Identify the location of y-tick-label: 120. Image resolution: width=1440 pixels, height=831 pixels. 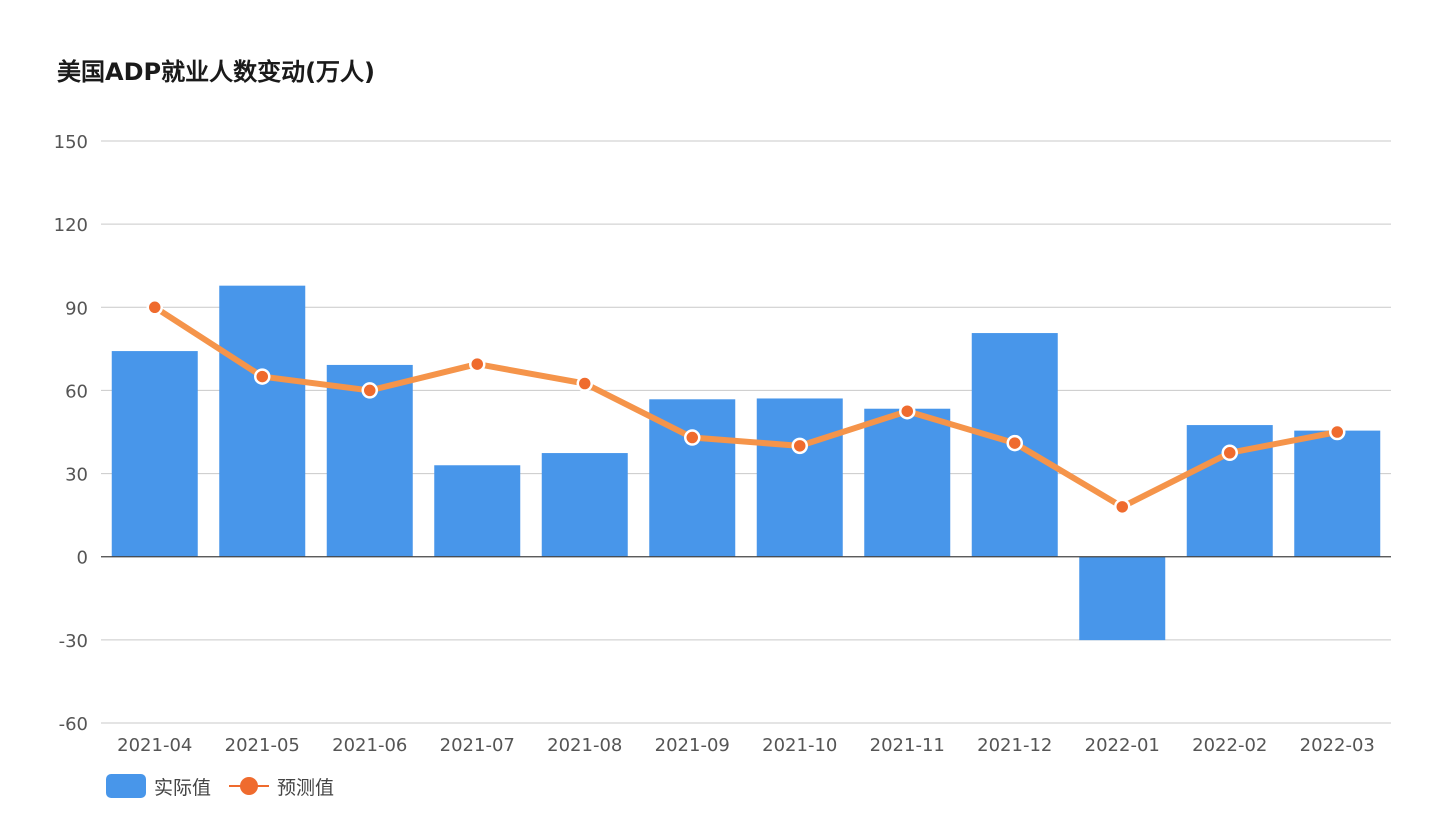
(71, 225).